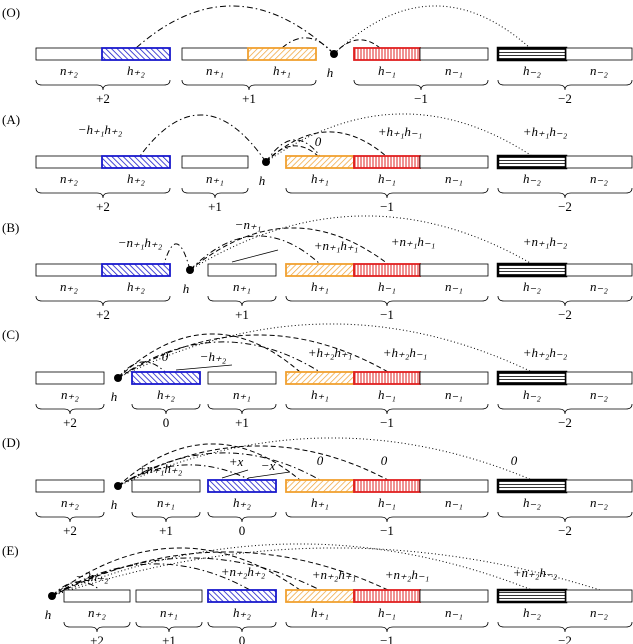  Describe the element at coordinates (535, 572) in the screenshot. I see `arc-label: +n₊₂h₋₂` at that location.